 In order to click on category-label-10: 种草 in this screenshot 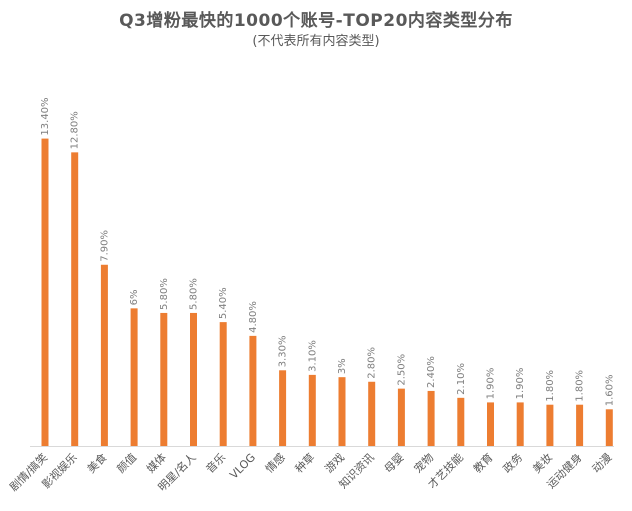, I will do `click(304, 462)`.